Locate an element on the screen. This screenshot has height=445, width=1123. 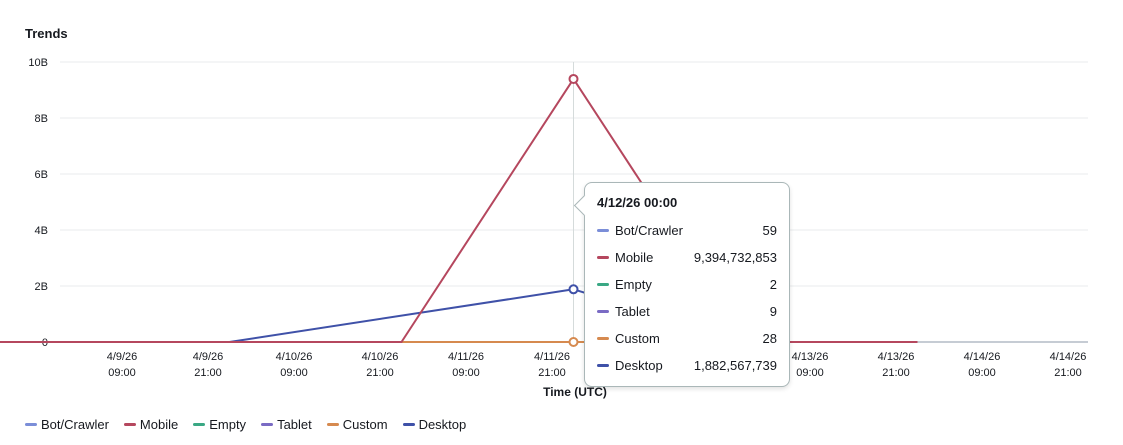
legend-label: Empty is located at coordinates (228, 424).